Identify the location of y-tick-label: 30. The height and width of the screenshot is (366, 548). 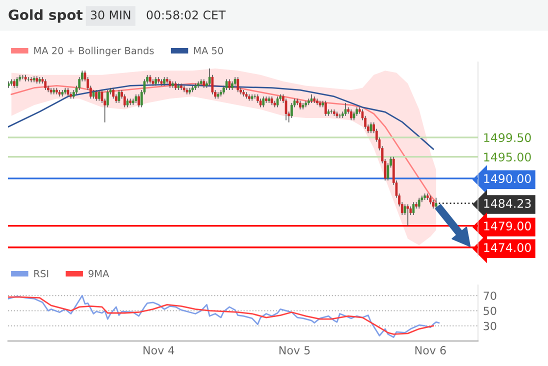
(490, 326).